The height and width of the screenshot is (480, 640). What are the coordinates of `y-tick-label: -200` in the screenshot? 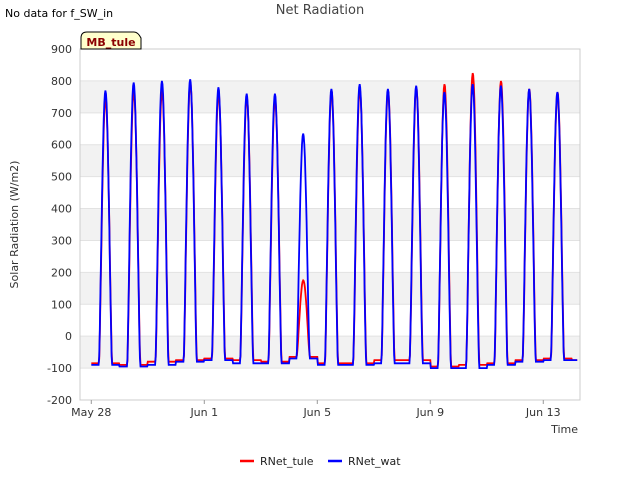 It's located at (59, 400).